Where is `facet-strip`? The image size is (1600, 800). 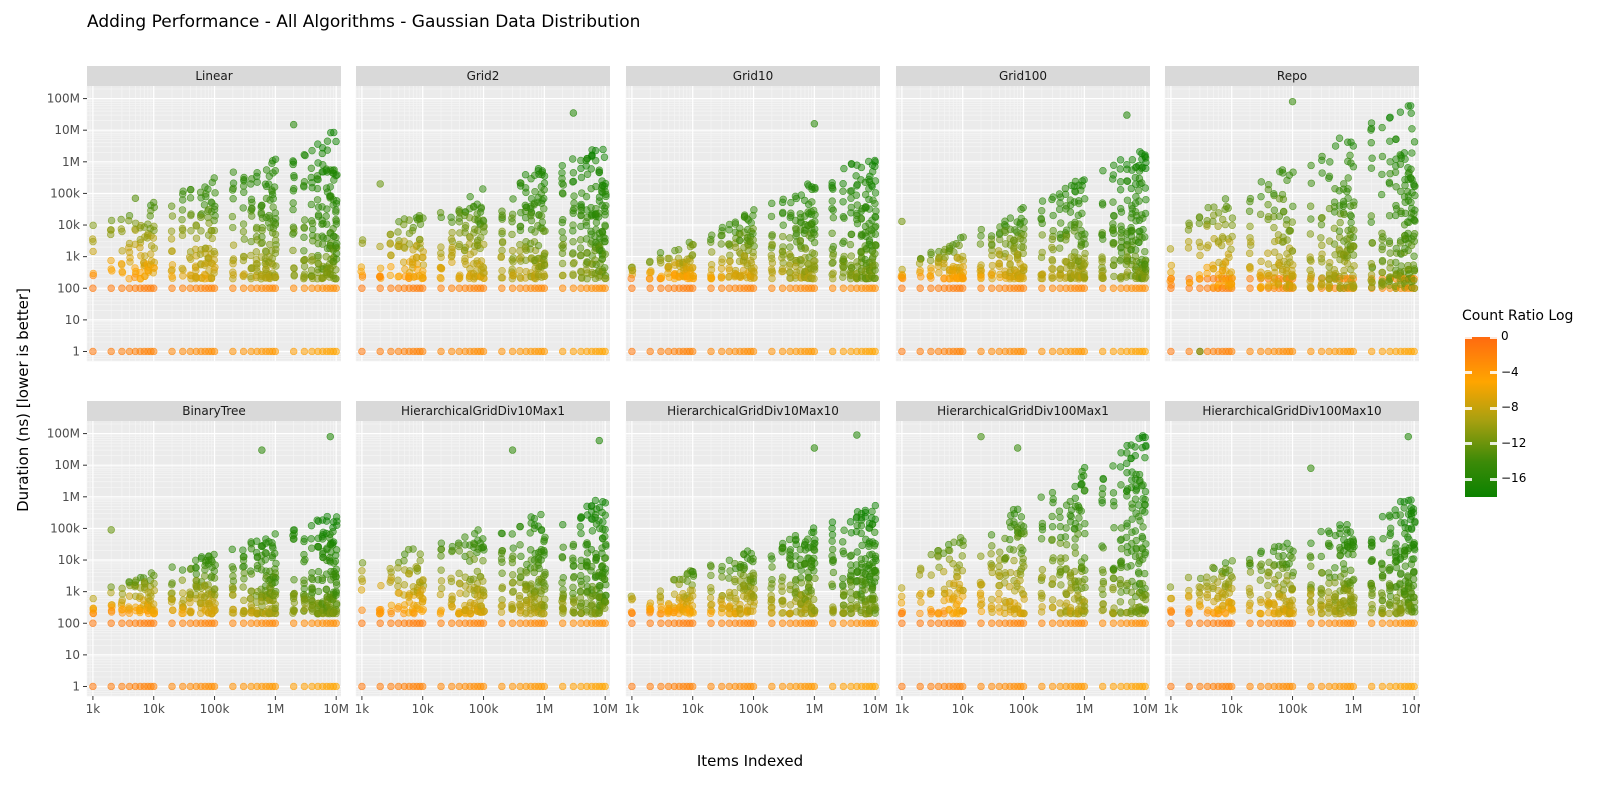
facet-strip is located at coordinates (483, 76).